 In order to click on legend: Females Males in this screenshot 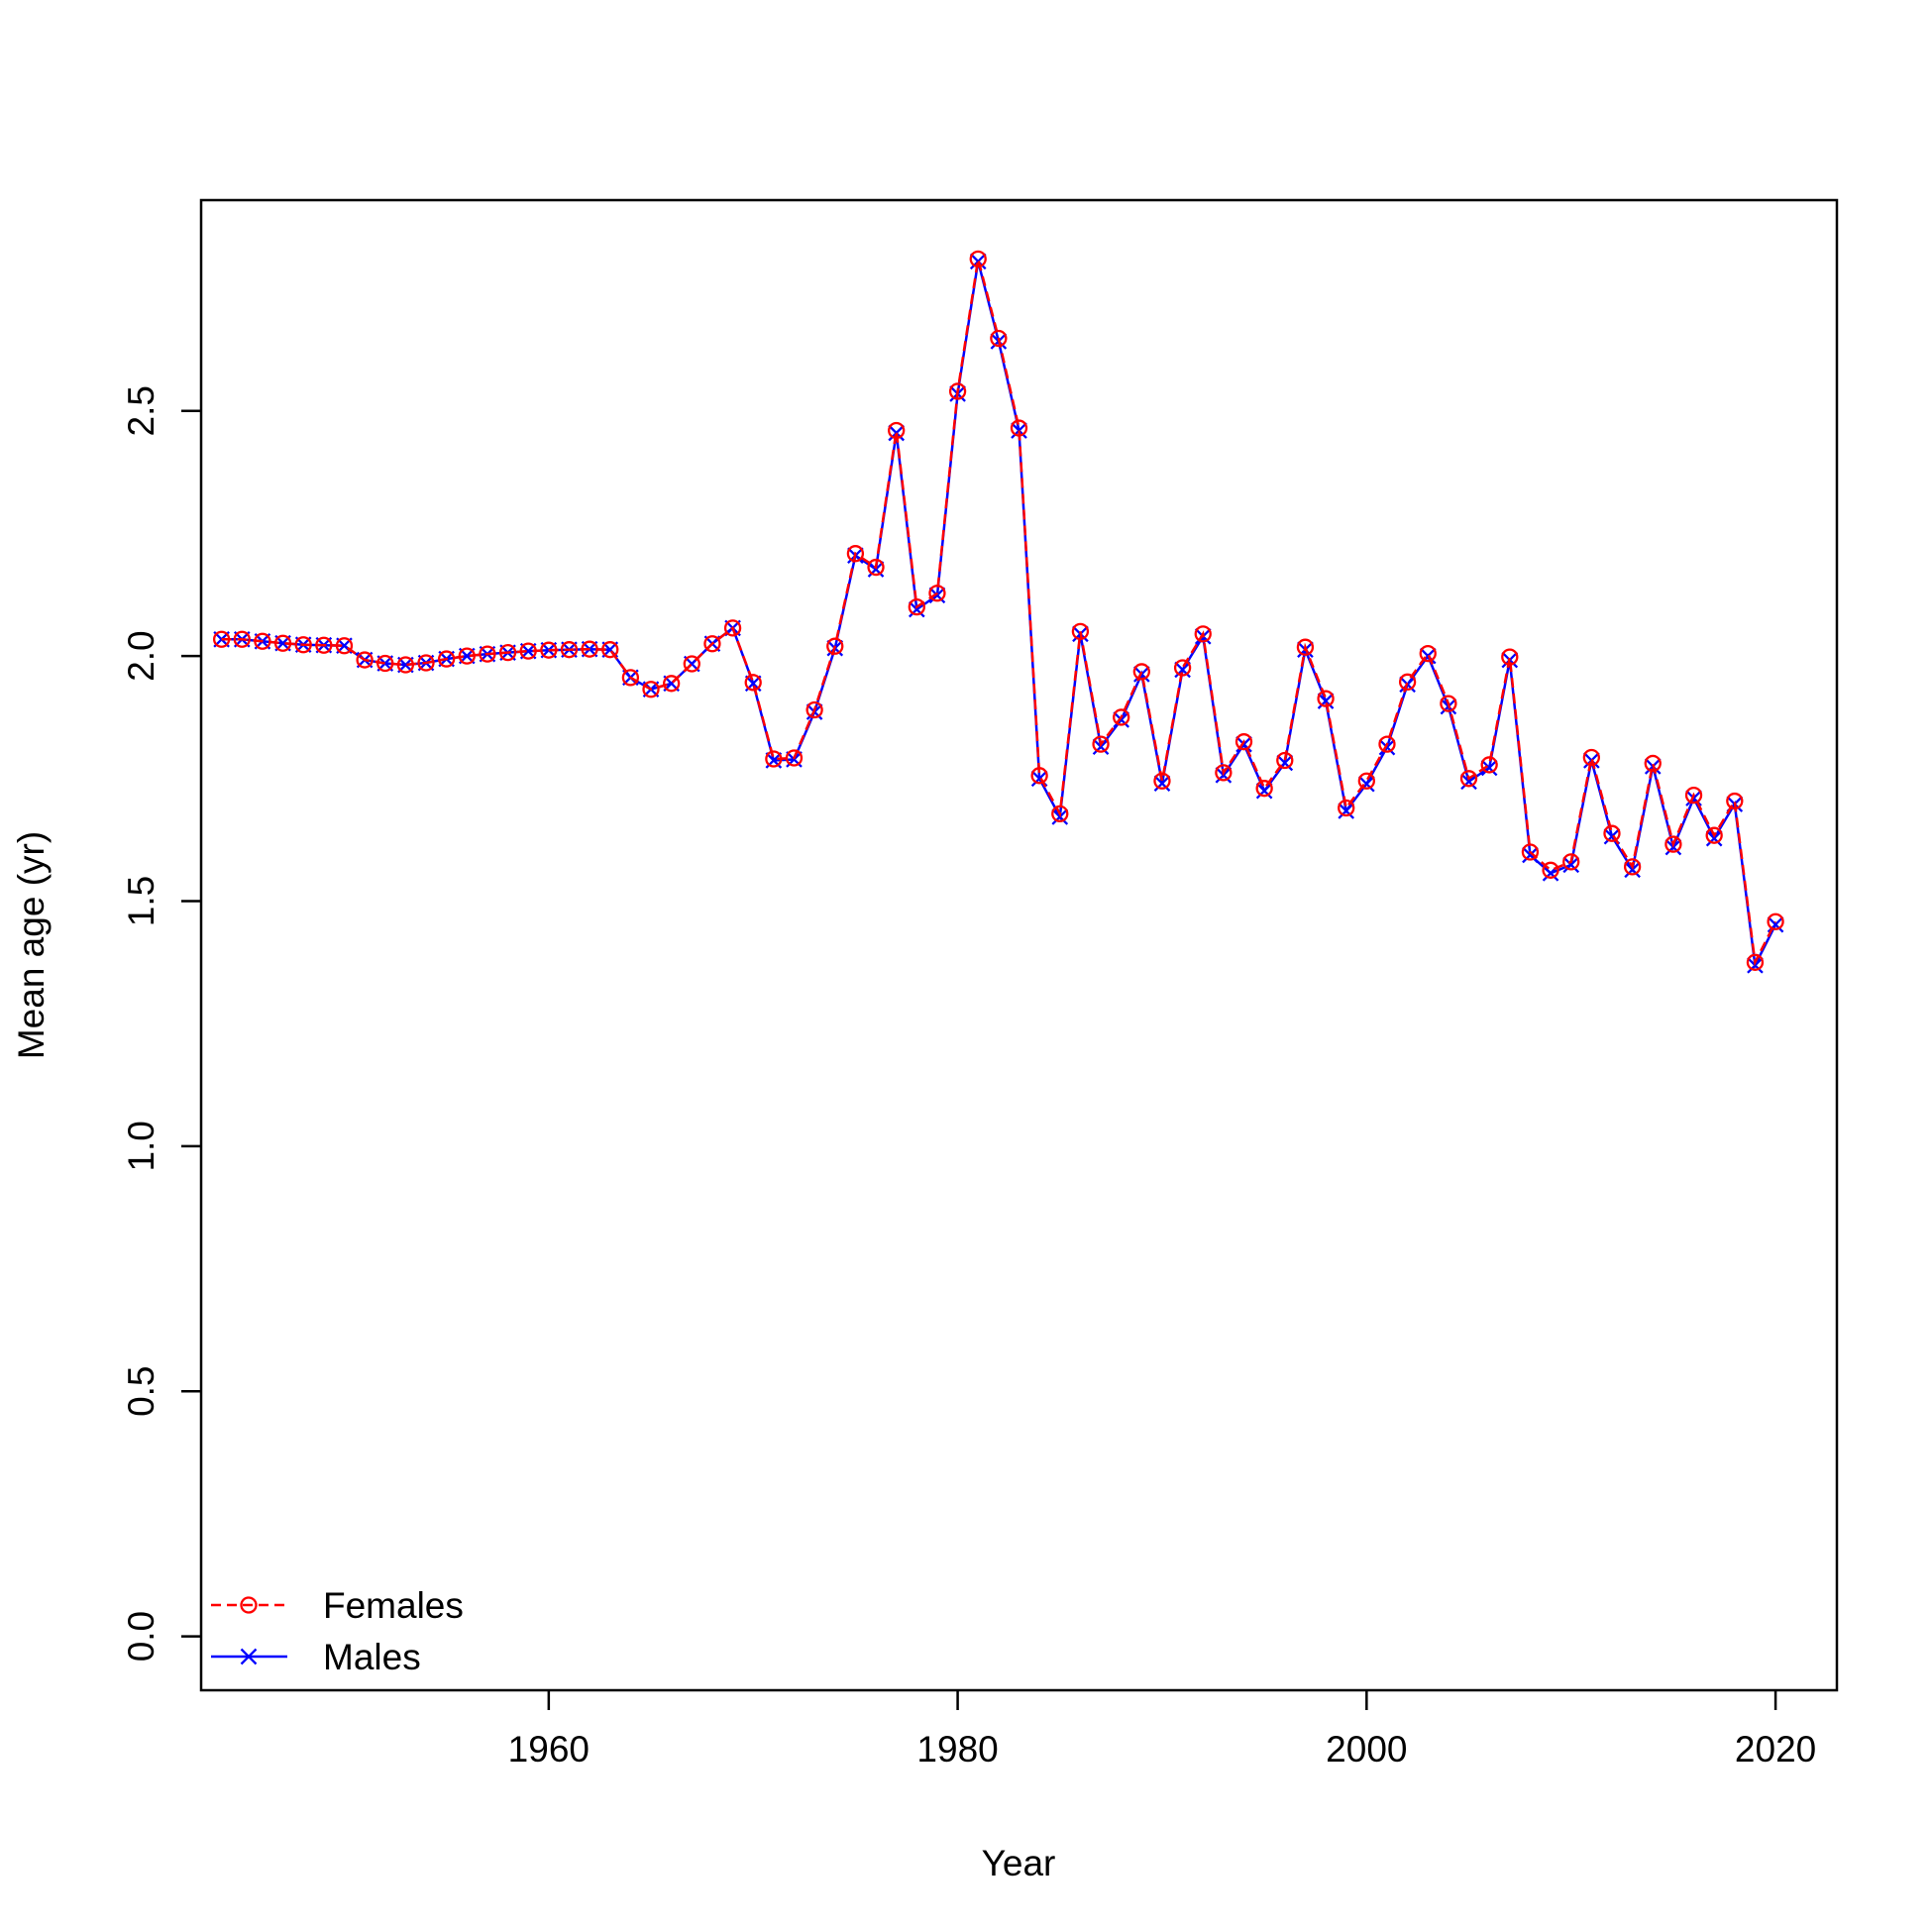, I will do `click(337, 1631)`.